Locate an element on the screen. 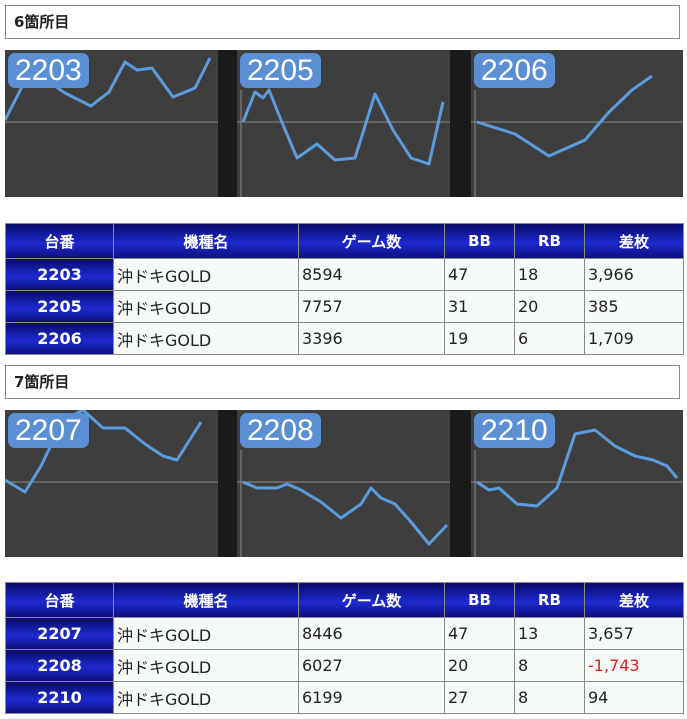 The height and width of the screenshot is (719, 687). bb-count: 19 is located at coordinates (479, 338).